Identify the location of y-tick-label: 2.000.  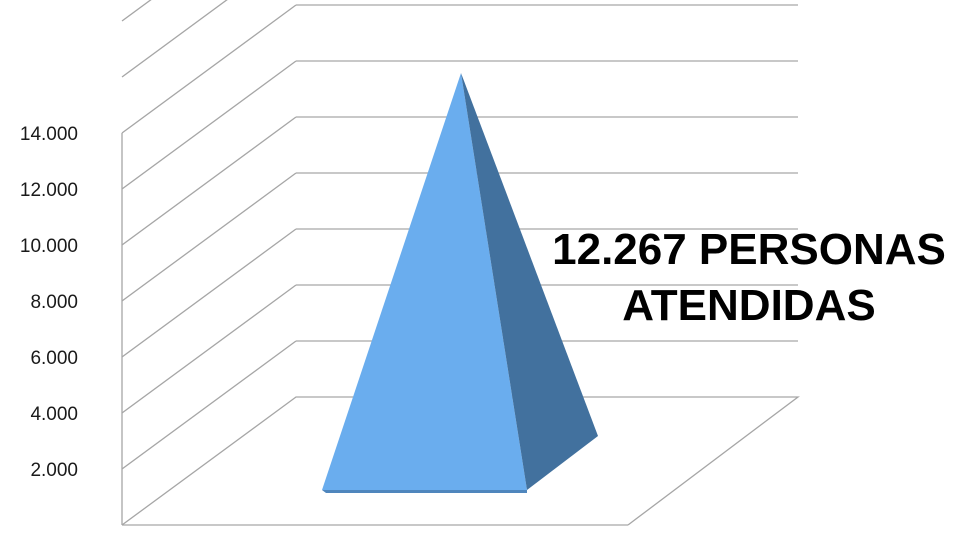
(54, 470).